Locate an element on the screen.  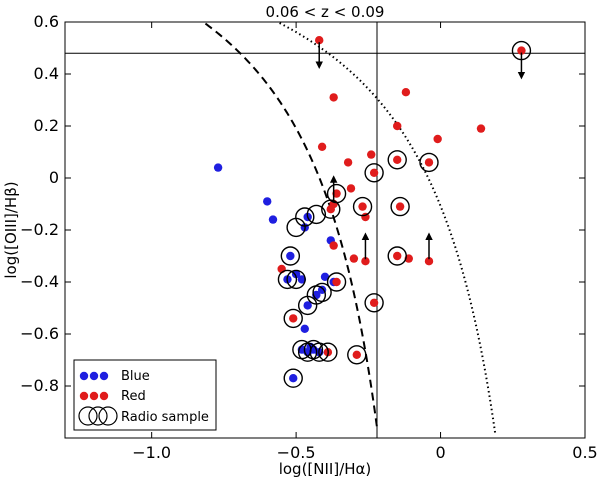
y-tick-label: −0.2 is located at coordinates (39, 229).